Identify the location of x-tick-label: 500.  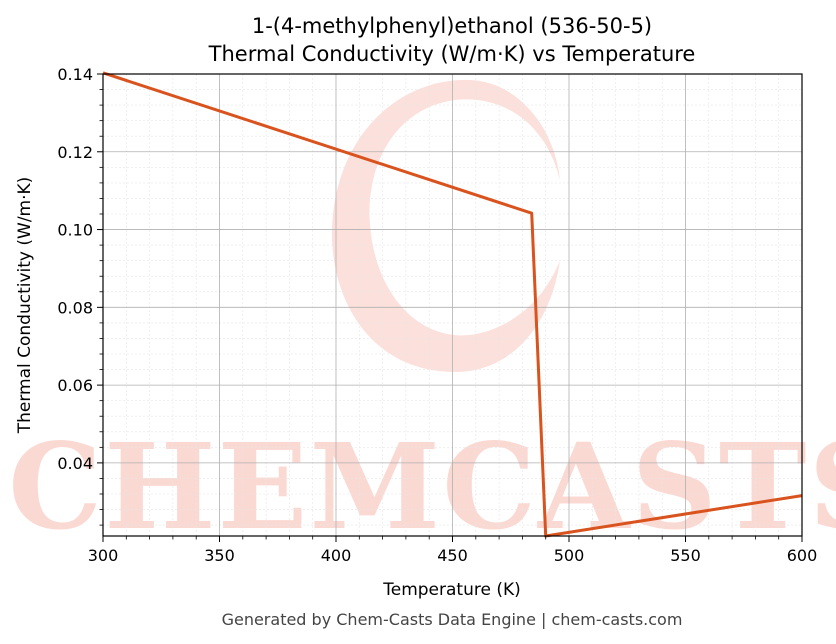
(569, 555).